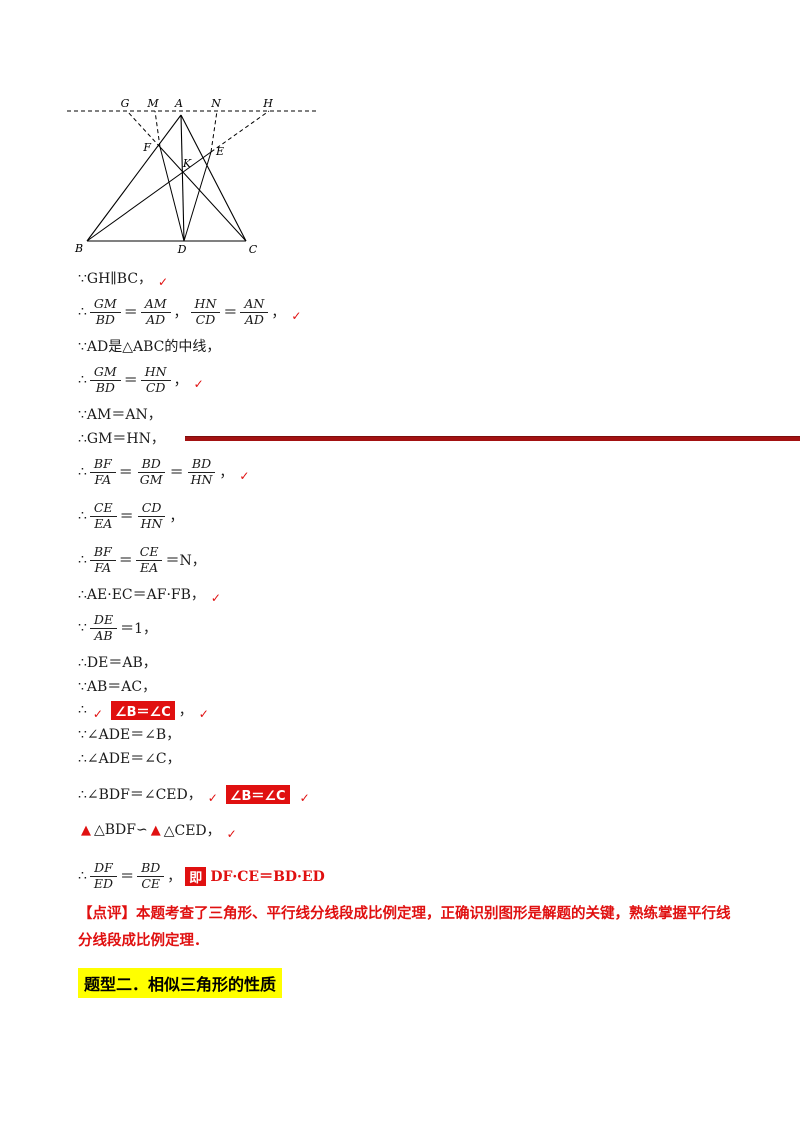  What do you see at coordinates (178, 103) in the screenshot?
I see `label-A: A` at bounding box center [178, 103].